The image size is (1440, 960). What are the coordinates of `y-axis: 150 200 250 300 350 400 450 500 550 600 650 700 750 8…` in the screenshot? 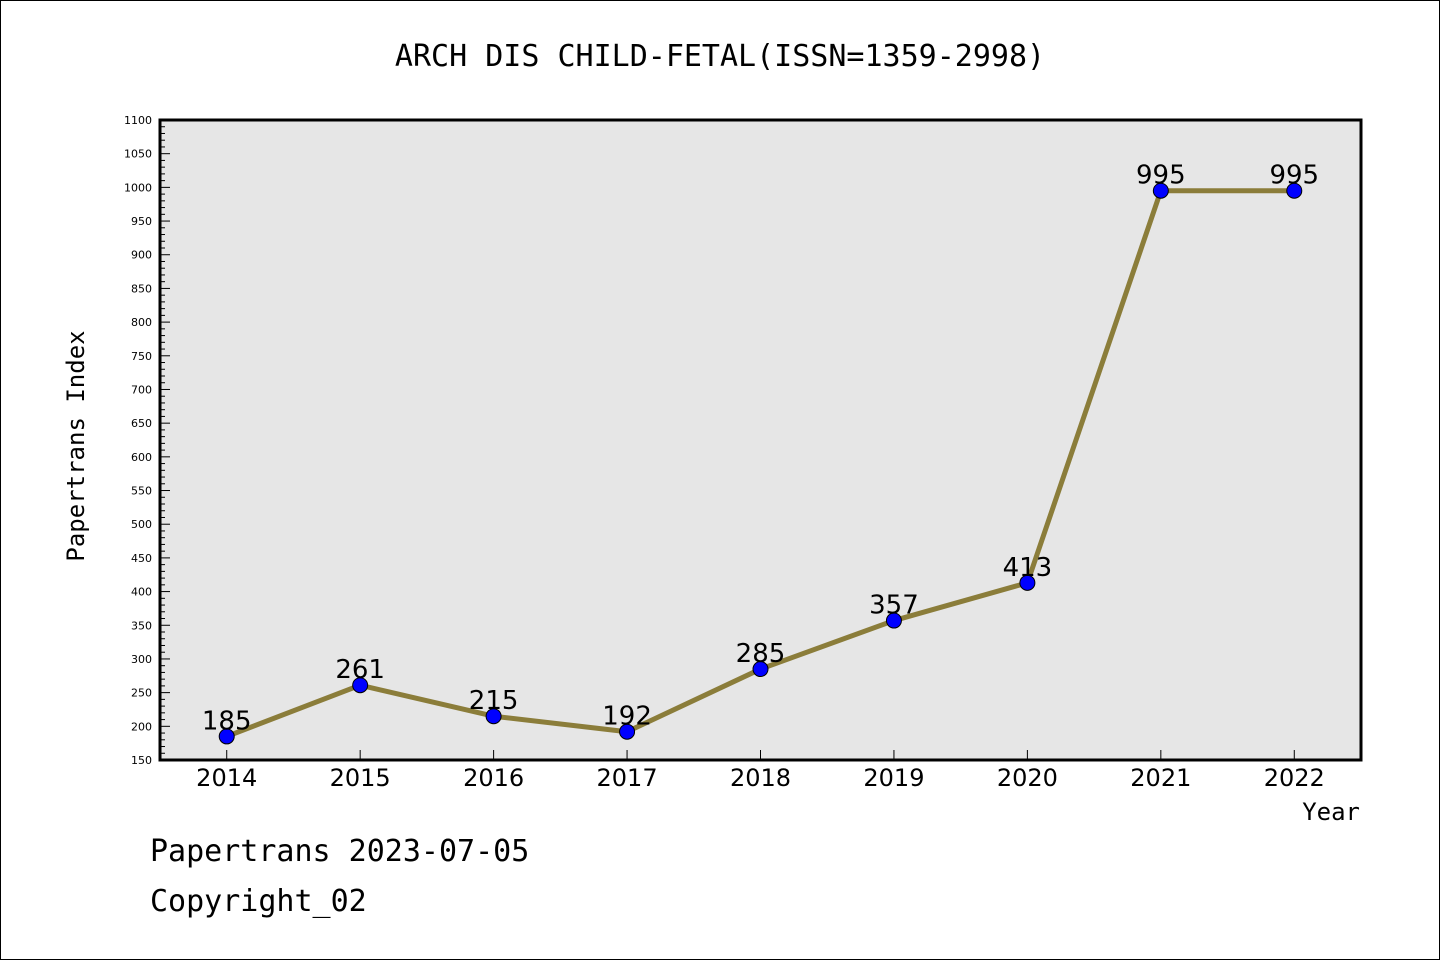 It's located at (147, 440).